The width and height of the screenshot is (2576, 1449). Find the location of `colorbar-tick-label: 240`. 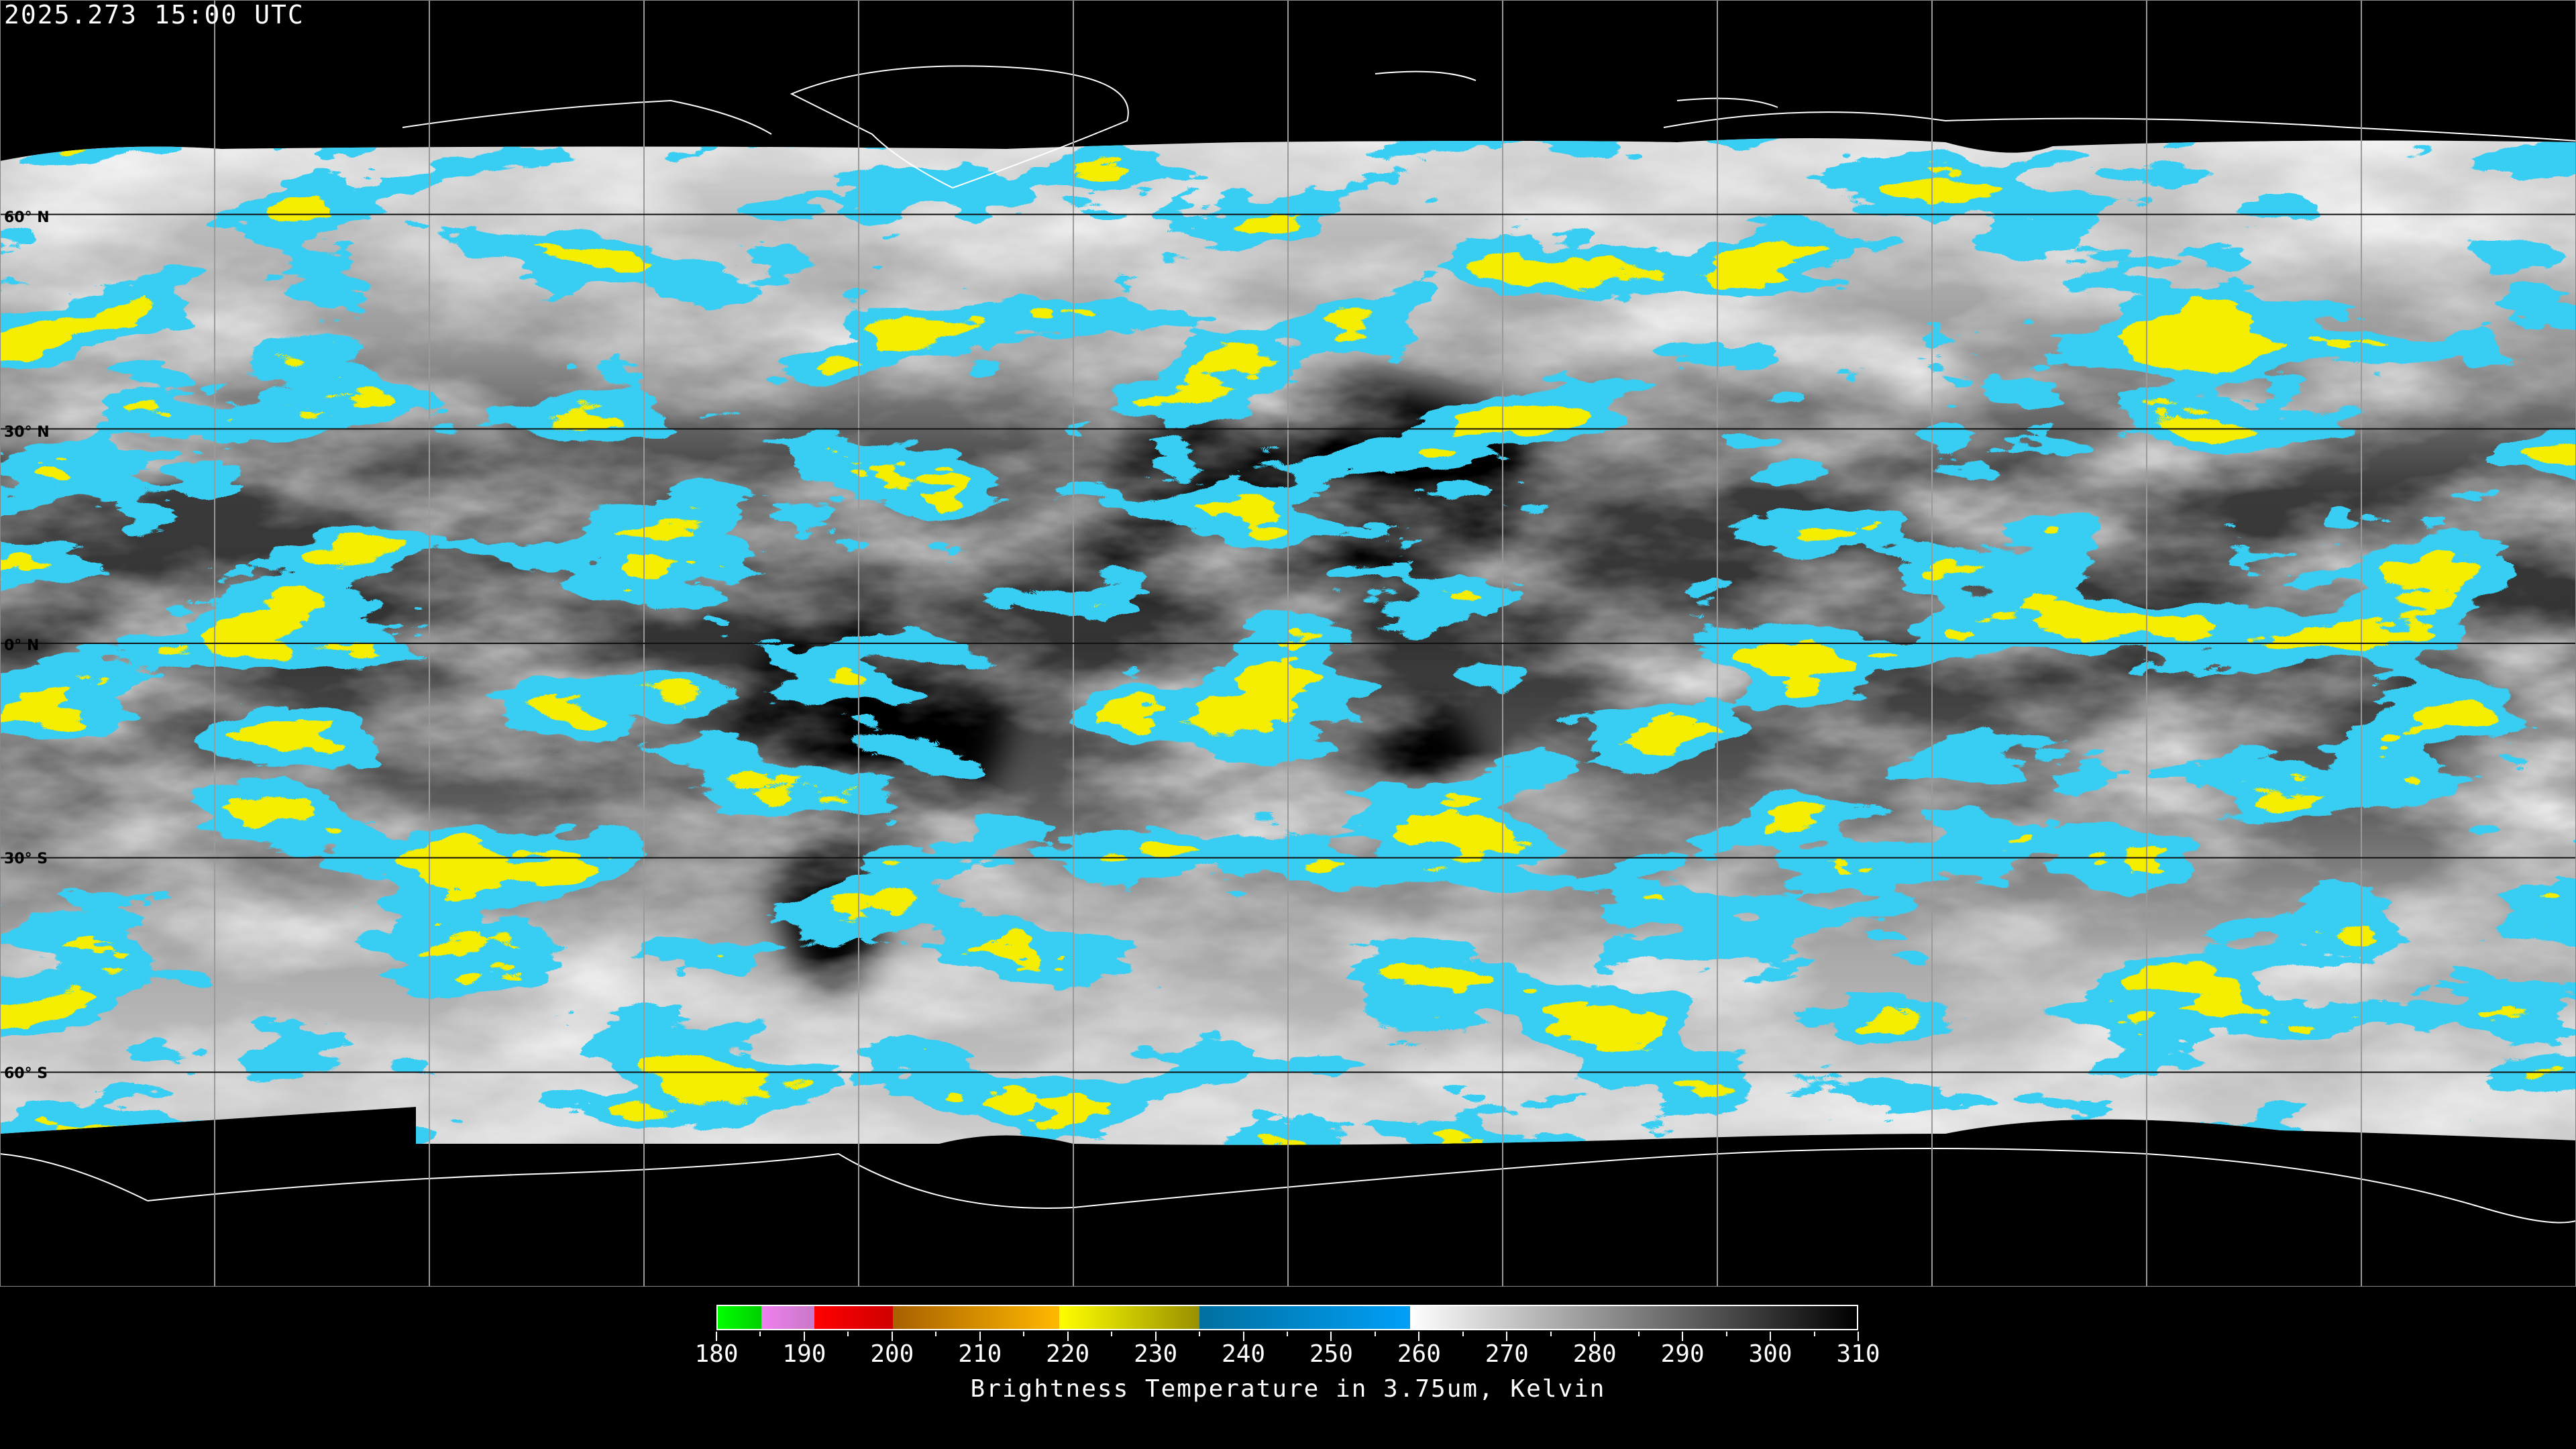

colorbar-tick-label: 240 is located at coordinates (1244, 1354).